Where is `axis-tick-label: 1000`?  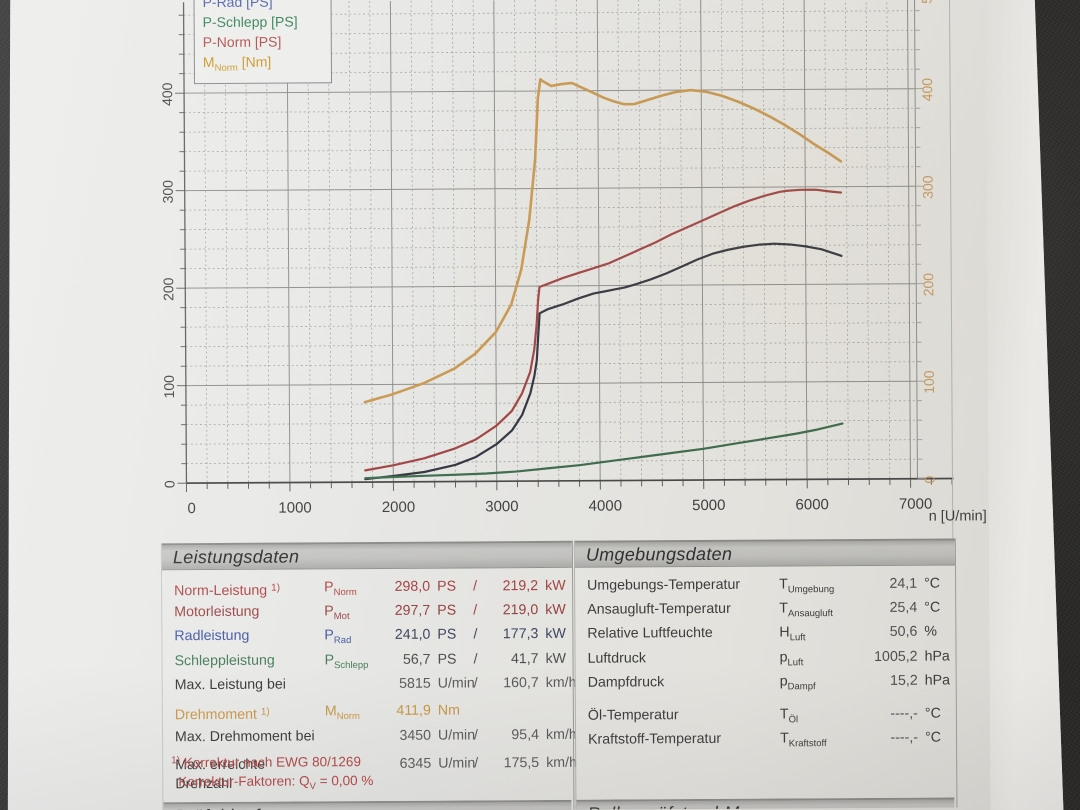 axis-tick-label: 1000 is located at coordinates (294, 507).